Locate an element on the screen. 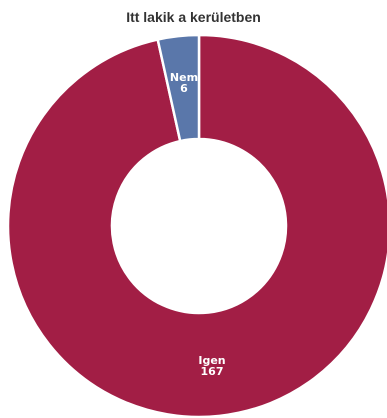 The image size is (387, 418). slice-value-igen: 167 is located at coordinates (212, 371).